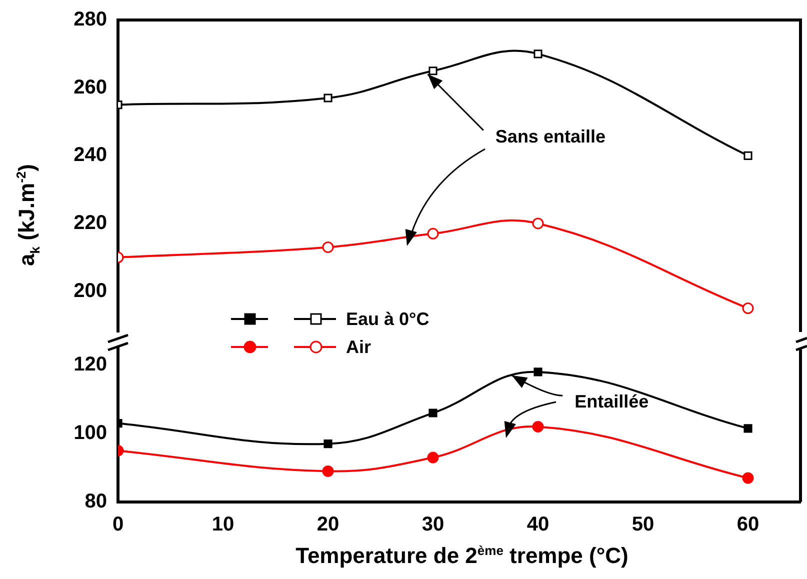 This screenshot has width=807, height=579. I want to click on x-tick-label: 20, so click(328, 525).